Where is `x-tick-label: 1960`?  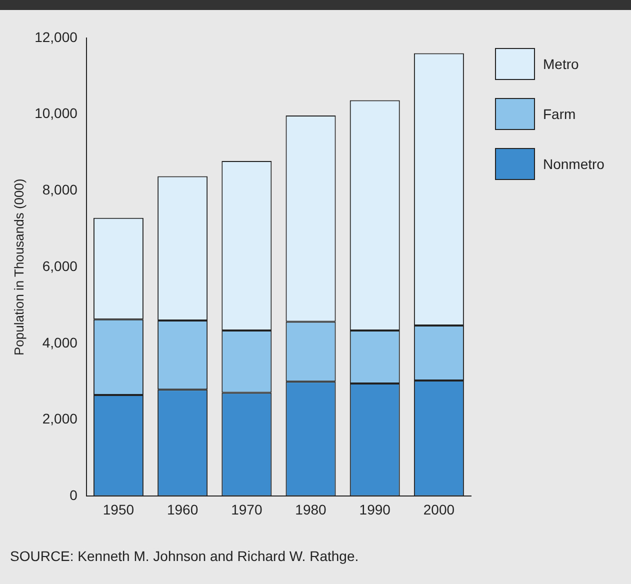
x-tick-label: 1960 is located at coordinates (182, 509).